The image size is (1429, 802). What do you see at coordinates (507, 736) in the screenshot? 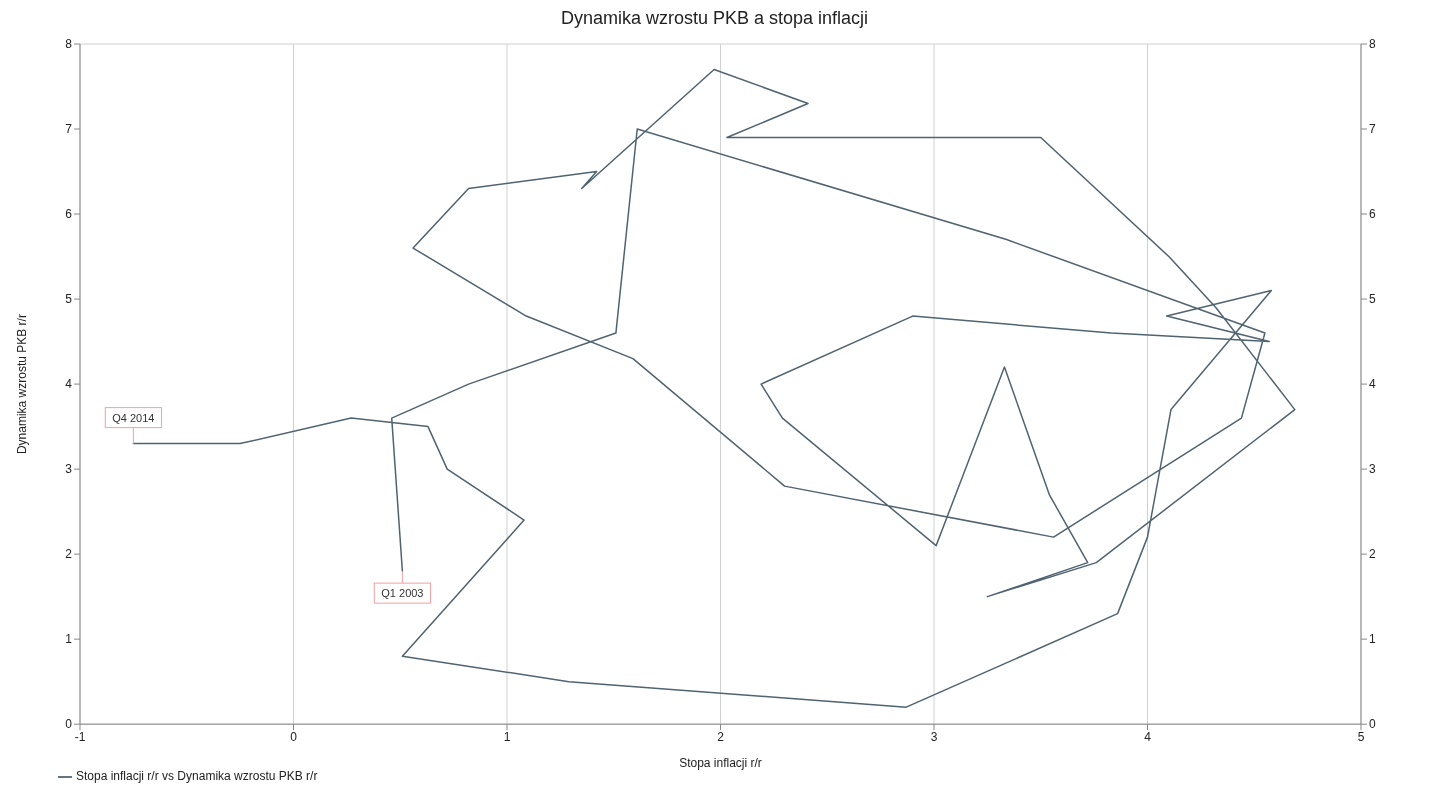
I see `x-tick-label: 1` at bounding box center [507, 736].